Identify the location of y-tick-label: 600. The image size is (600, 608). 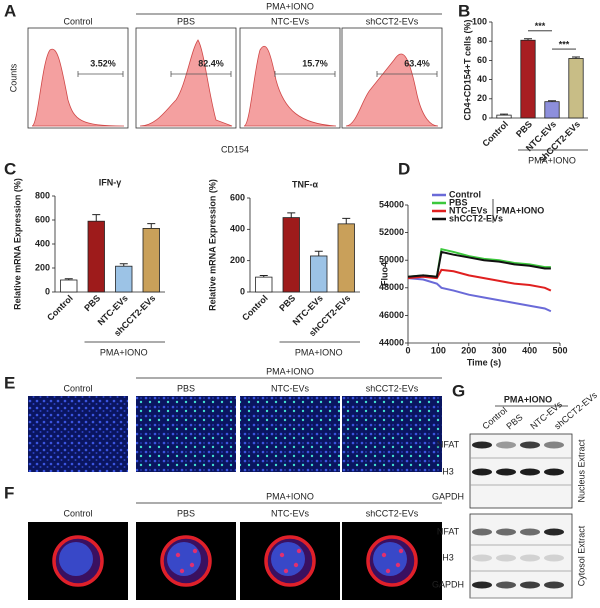
(42, 219).